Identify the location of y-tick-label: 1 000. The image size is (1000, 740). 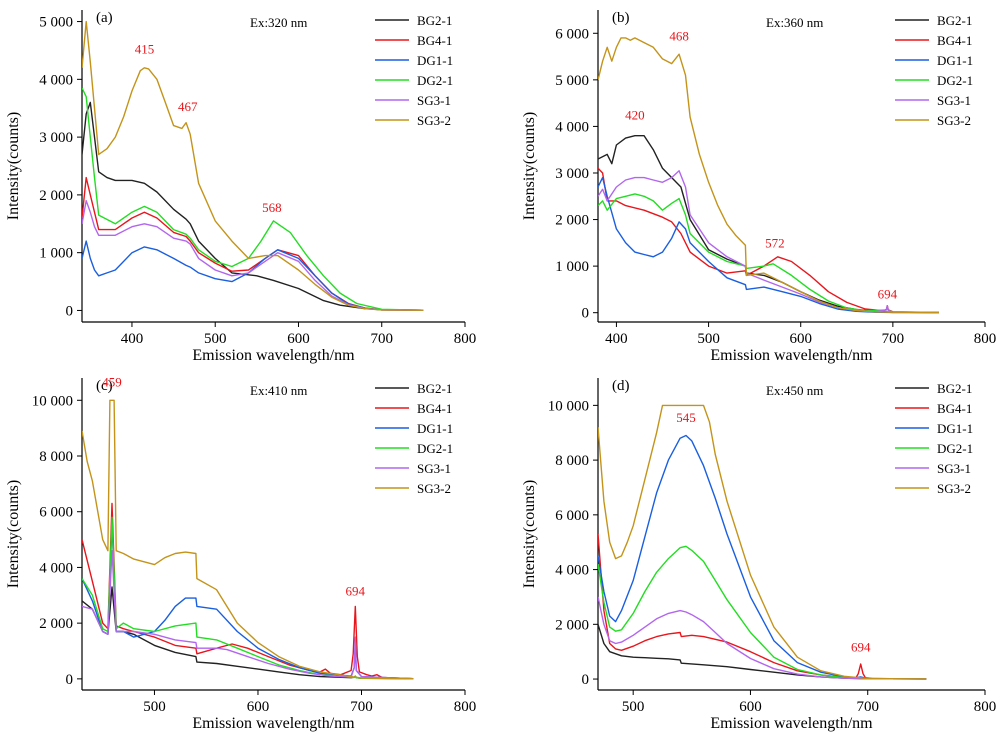
(56, 254).